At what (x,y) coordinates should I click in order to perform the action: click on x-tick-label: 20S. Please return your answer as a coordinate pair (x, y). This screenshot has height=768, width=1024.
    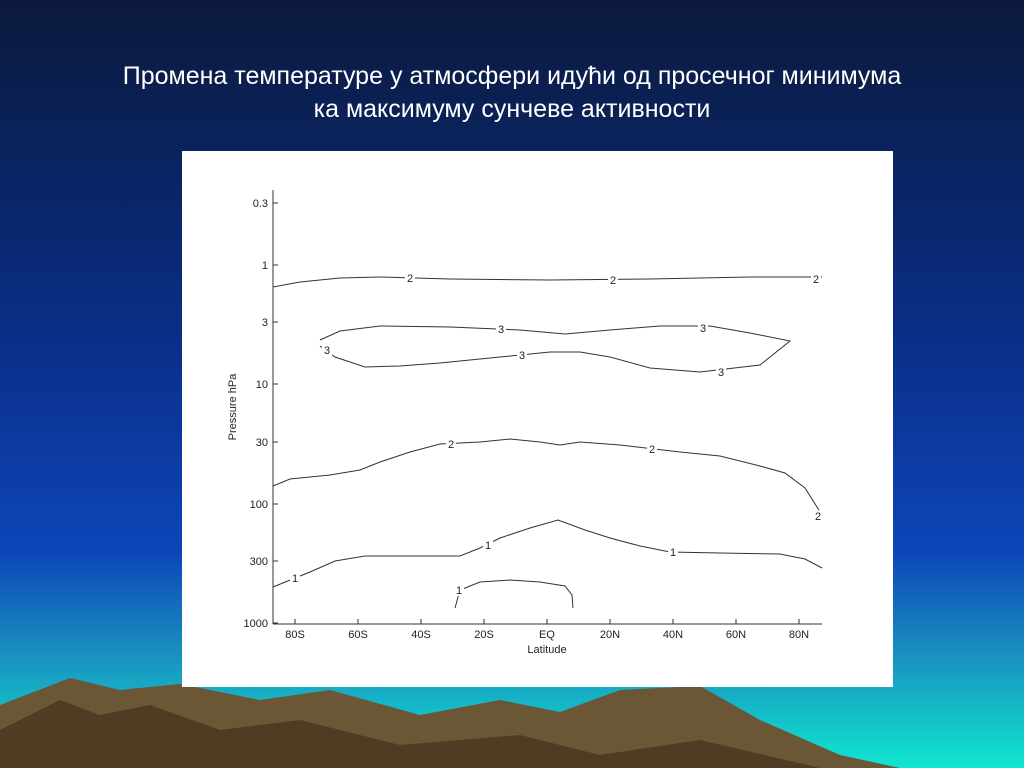
    Looking at the image, I should click on (484, 635).